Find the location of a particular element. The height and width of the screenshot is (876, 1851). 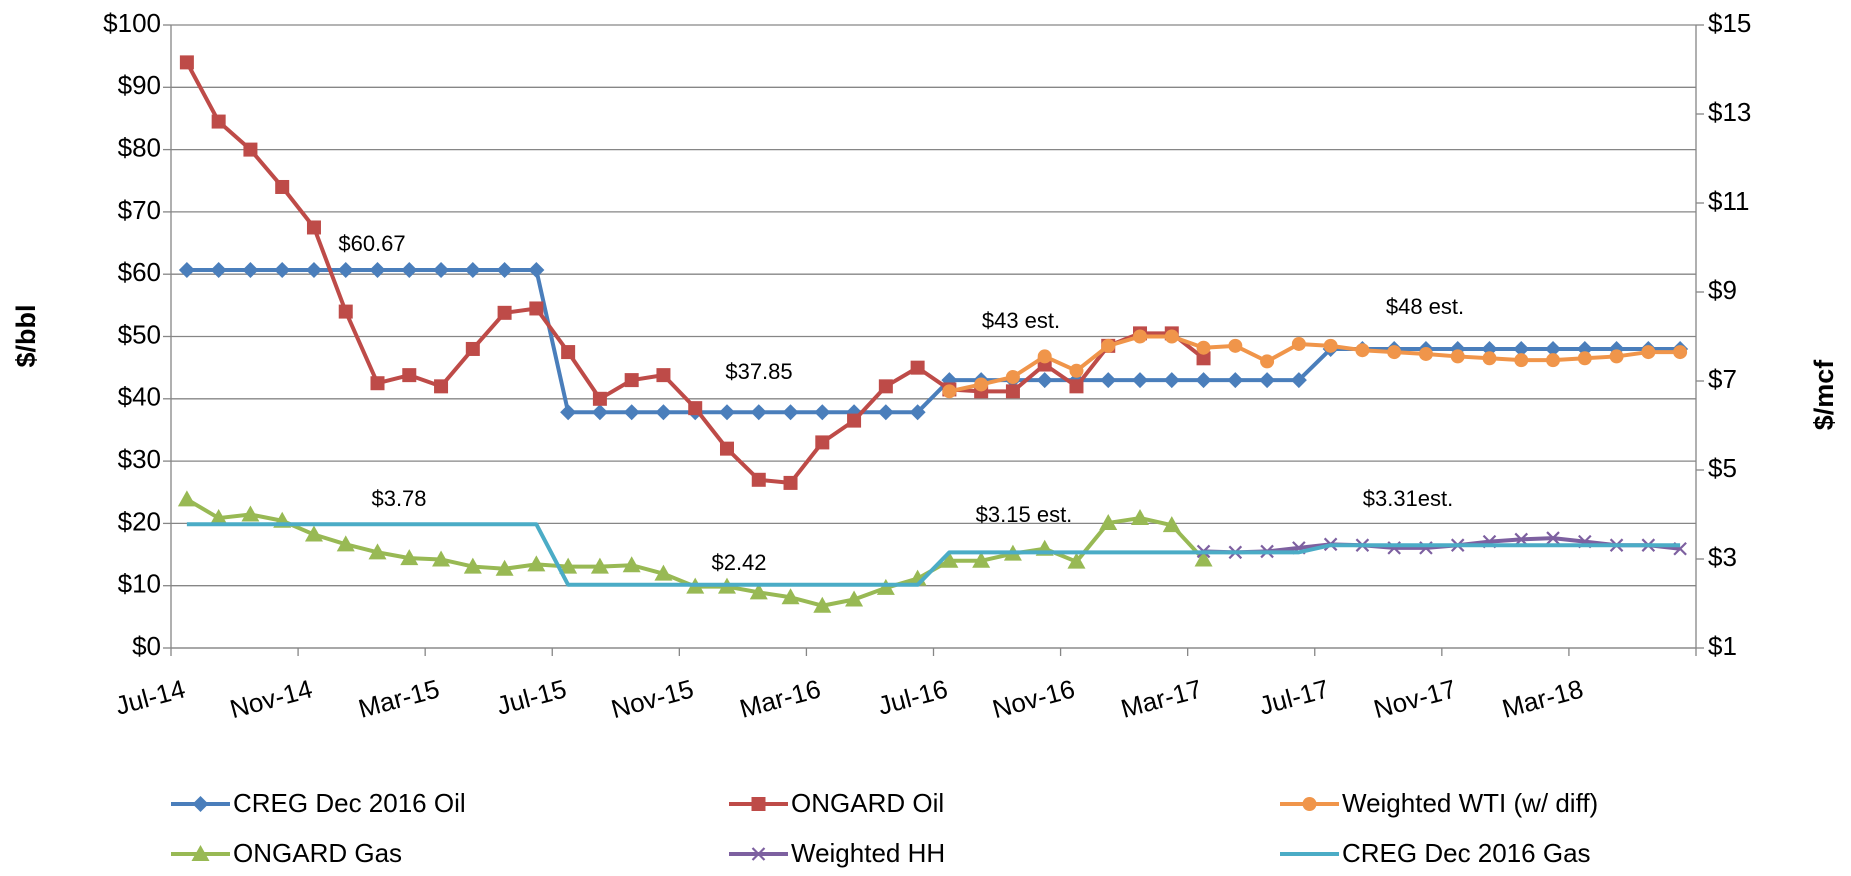

y2-tick-label: $9 is located at coordinates (1722, 290).